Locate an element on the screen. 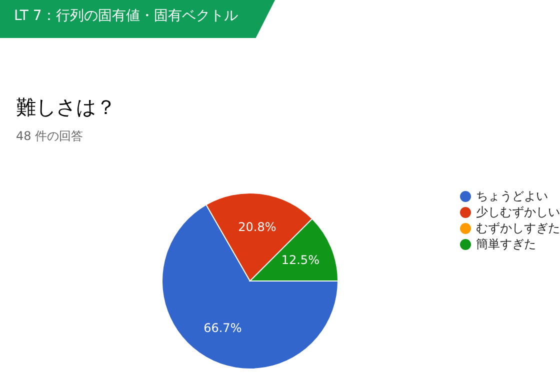 The width and height of the screenshot is (560, 373). chart-title: LT 7：行列の固有値・固有ベクトル is located at coordinates (126, 16).